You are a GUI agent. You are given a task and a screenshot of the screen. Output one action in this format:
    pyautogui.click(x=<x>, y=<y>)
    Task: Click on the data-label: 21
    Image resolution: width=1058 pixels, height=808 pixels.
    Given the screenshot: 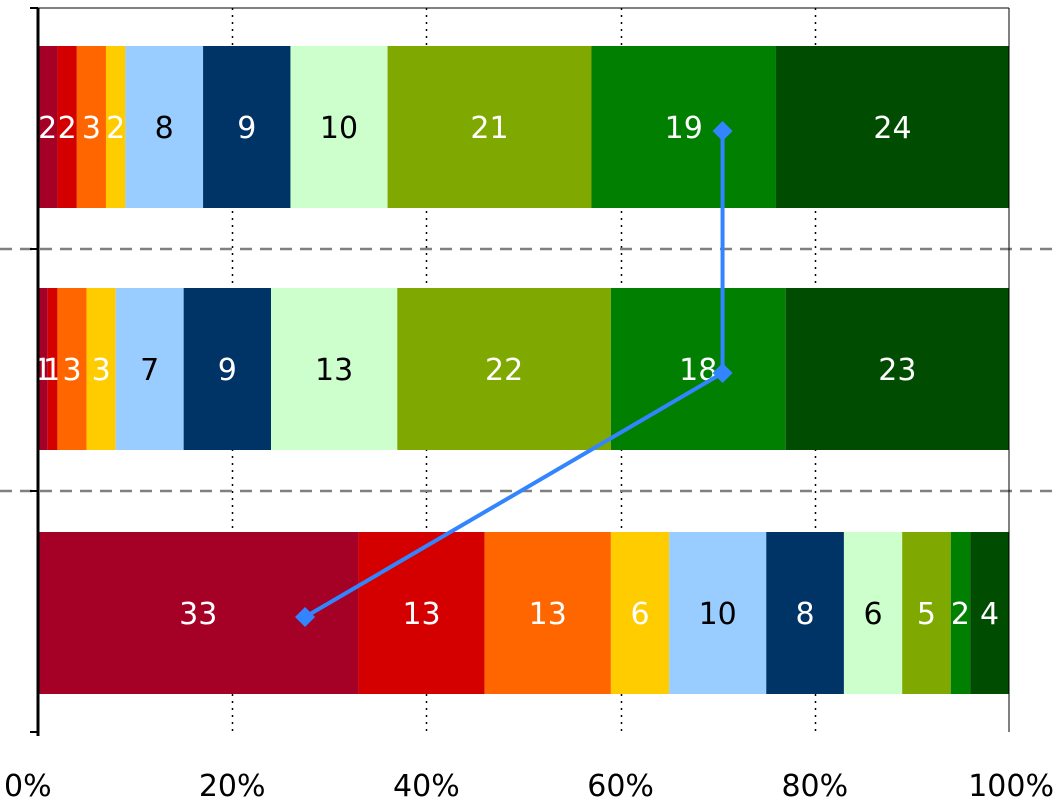 What is the action you would take?
    pyautogui.click(x=489, y=128)
    